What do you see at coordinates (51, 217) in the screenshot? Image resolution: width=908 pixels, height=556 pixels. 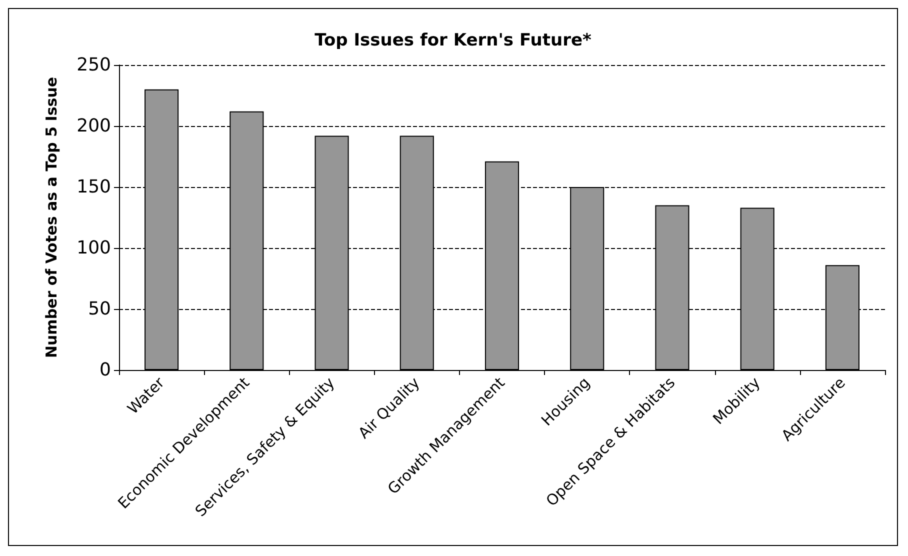 I see `y-axis-title: Number of Votes as a Top 5 Issue` at bounding box center [51, 217].